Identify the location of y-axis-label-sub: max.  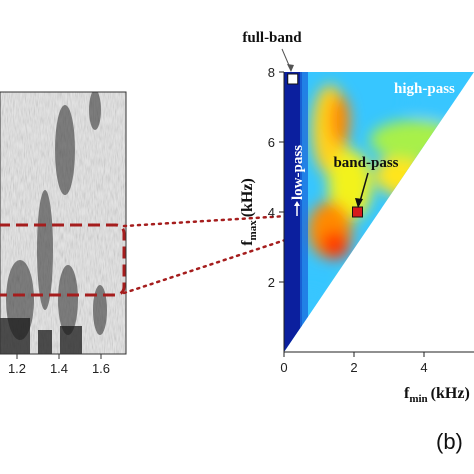
(253, 230).